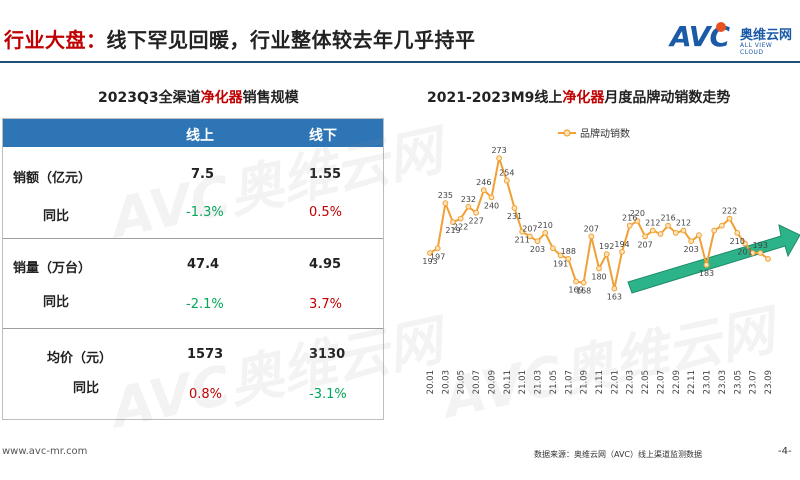  I want to click on offline-yoy: -3.1%, so click(328, 394).